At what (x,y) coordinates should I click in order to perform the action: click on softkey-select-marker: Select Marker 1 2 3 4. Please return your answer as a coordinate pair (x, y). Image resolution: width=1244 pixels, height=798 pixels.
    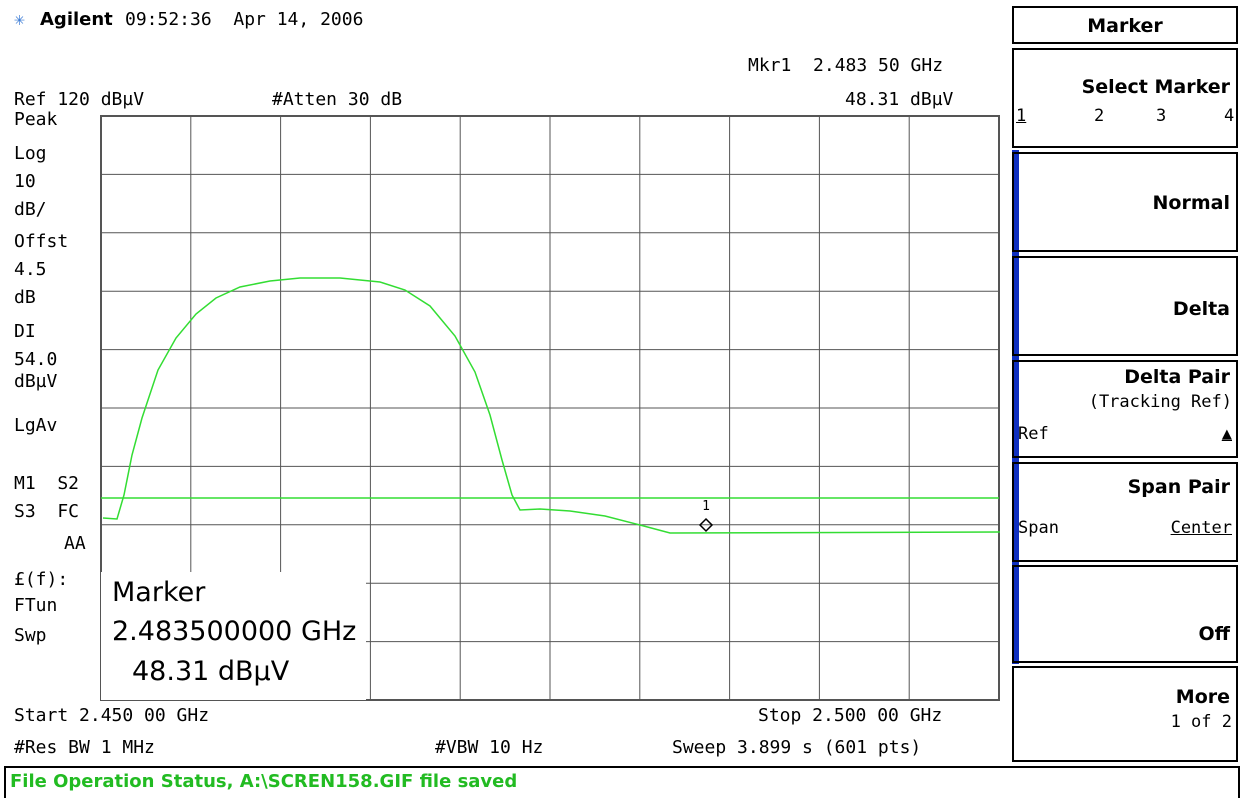
    Looking at the image, I should click on (1125, 98).